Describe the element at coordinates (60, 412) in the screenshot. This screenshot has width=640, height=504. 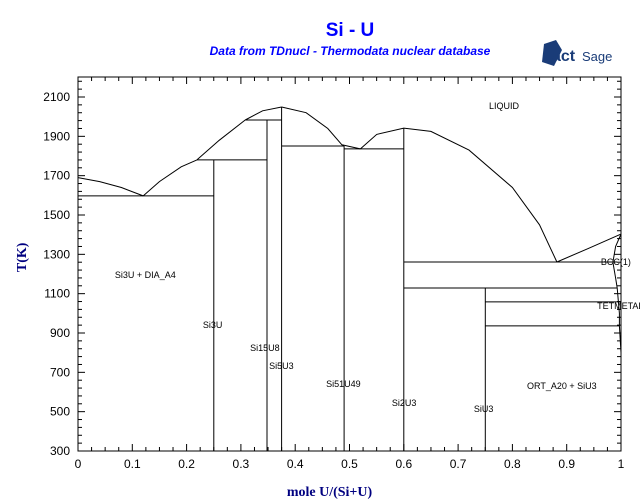
I see `y-tick-label: 500` at that location.